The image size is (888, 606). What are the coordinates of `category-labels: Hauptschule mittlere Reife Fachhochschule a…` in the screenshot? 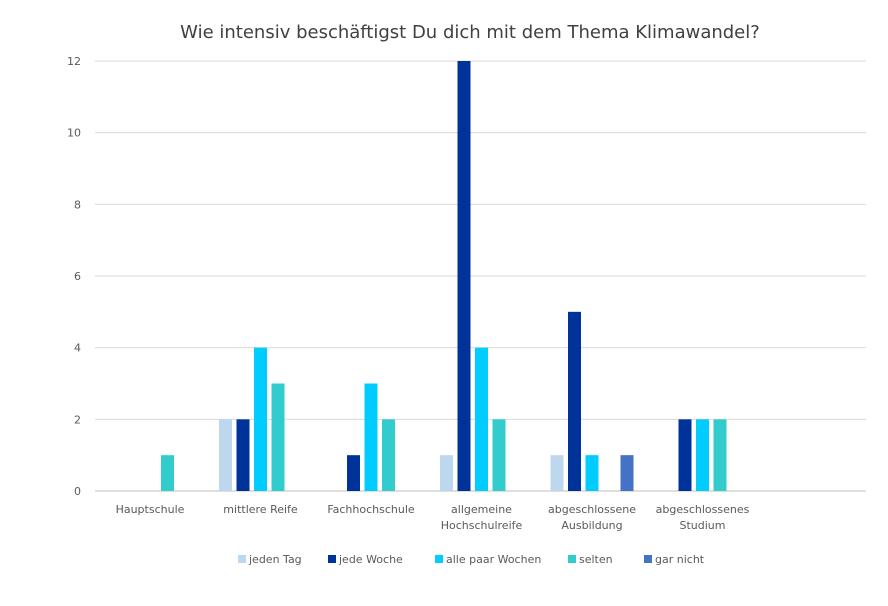 It's located at (433, 517).